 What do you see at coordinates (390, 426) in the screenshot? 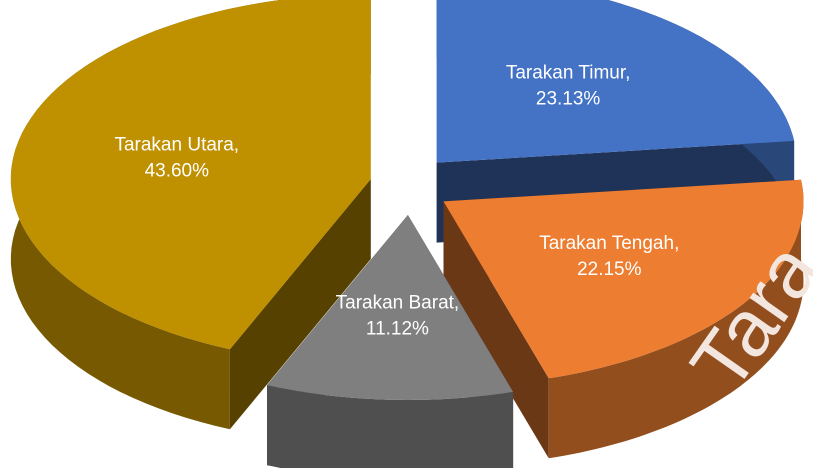
I see `slice-wall` at bounding box center [390, 426].